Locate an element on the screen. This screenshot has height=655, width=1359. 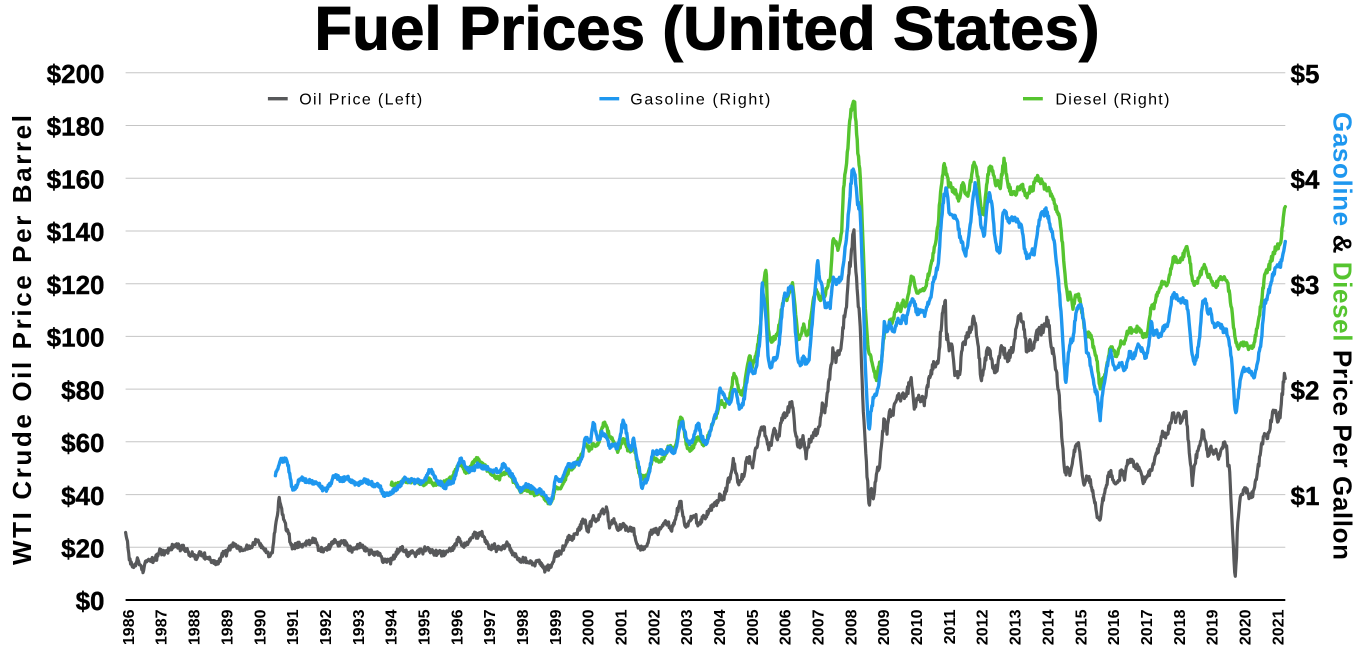
svg-text: 2008 is located at coordinates (851, 627).